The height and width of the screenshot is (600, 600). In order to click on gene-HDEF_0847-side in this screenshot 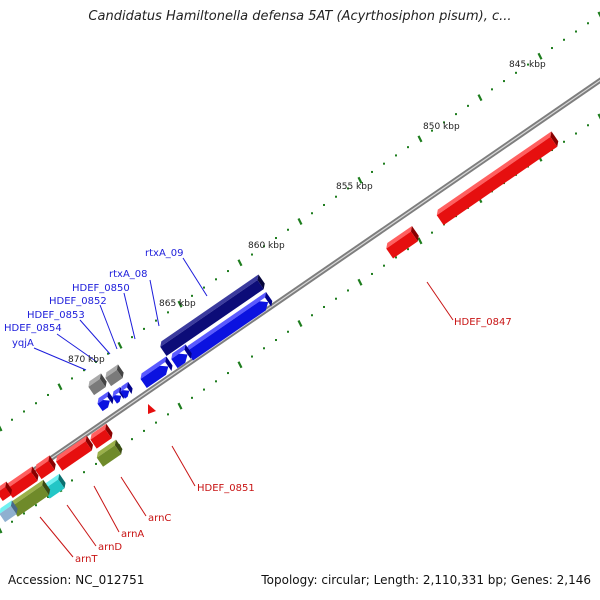, I will do `click(554, 139)`.